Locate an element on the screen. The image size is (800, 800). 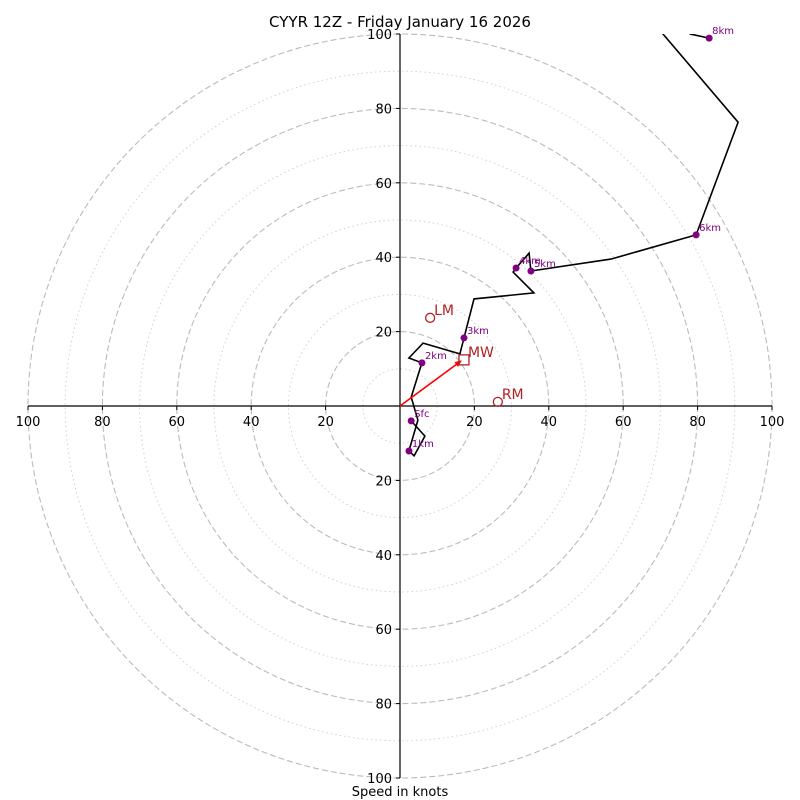
storm-motion-markers: LM RM MW is located at coordinates (474, 355).